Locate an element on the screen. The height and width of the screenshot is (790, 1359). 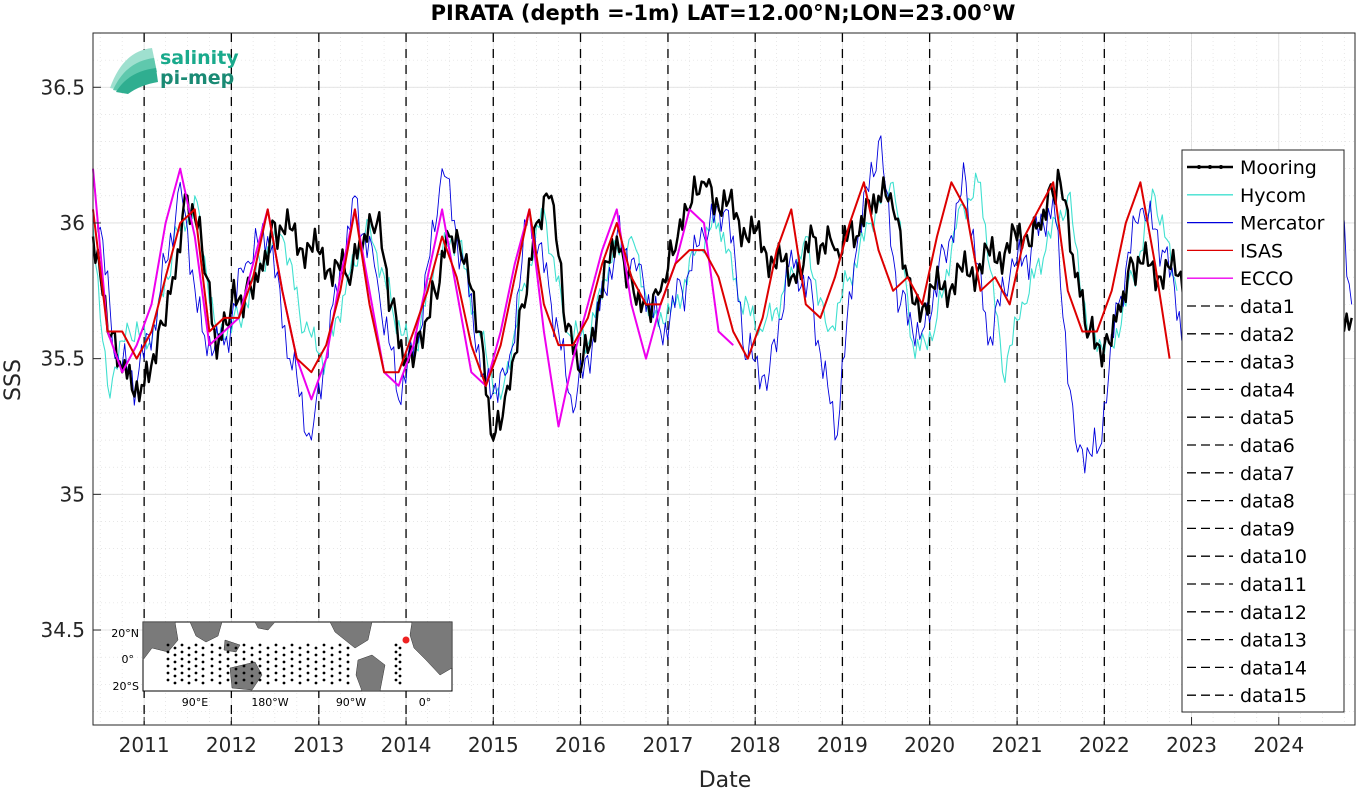
logo-text-pimep: pi-mep is located at coordinates (197, 78).